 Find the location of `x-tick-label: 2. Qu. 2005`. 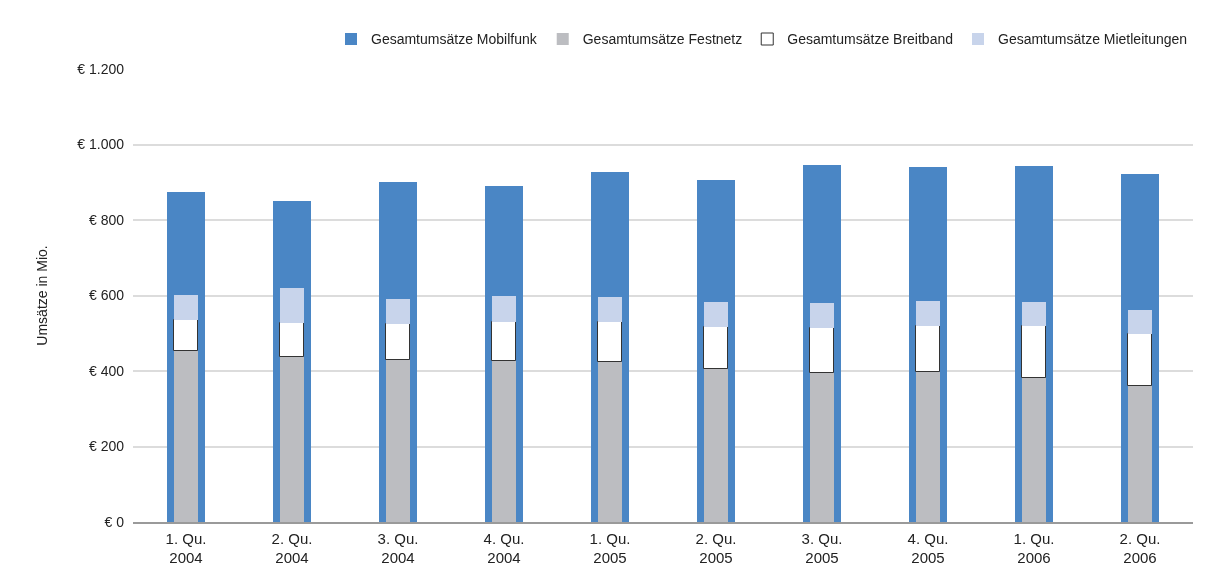

x-tick-label: 2. Qu. 2005 is located at coordinates (716, 548).